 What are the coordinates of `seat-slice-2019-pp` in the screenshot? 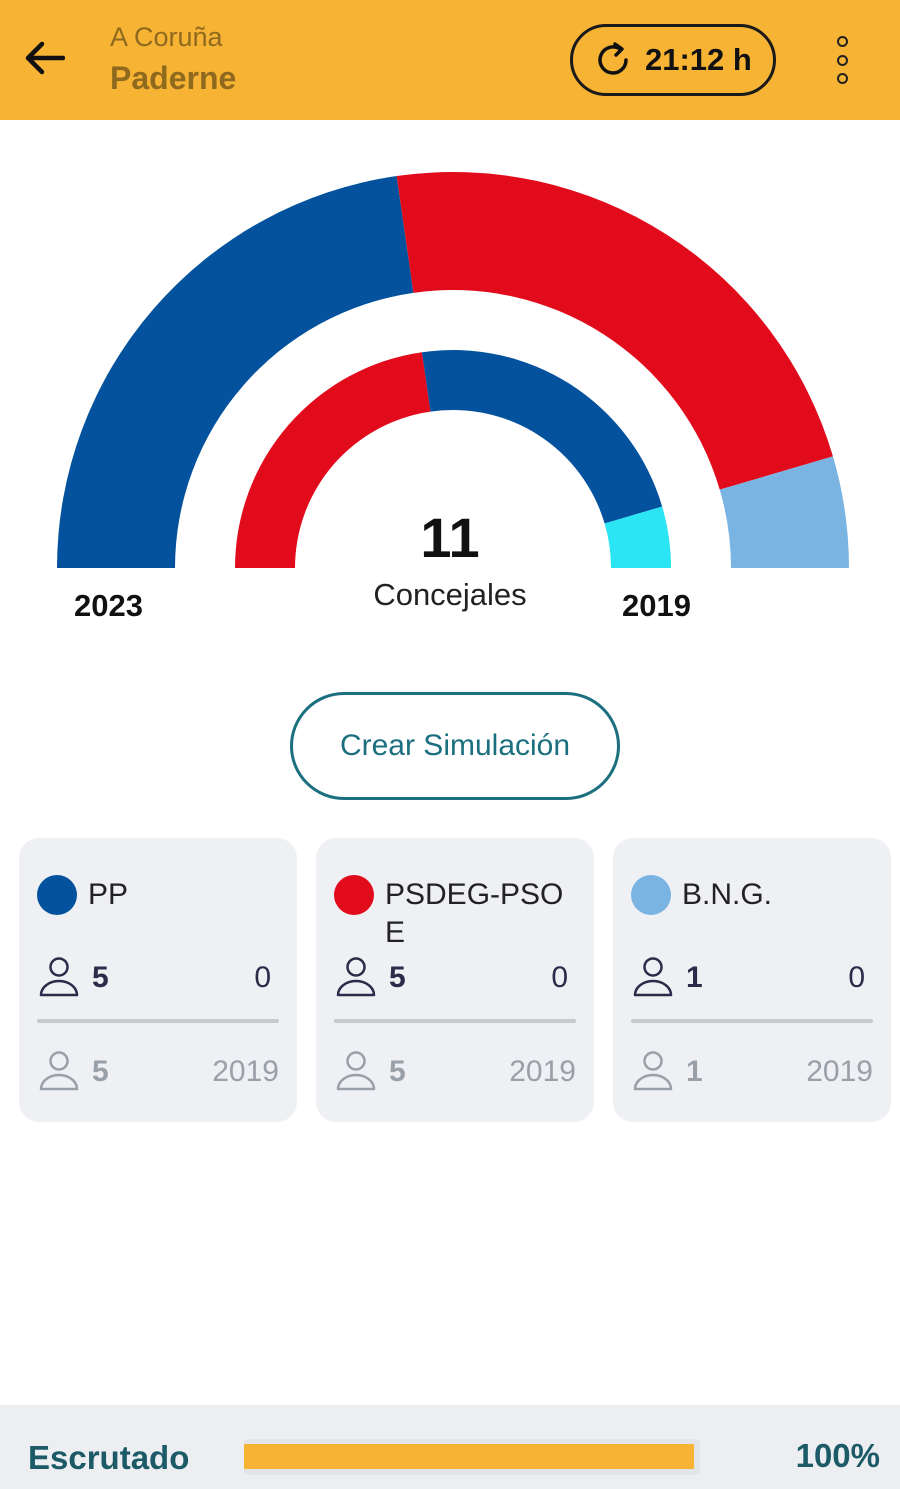 It's located at (542, 437).